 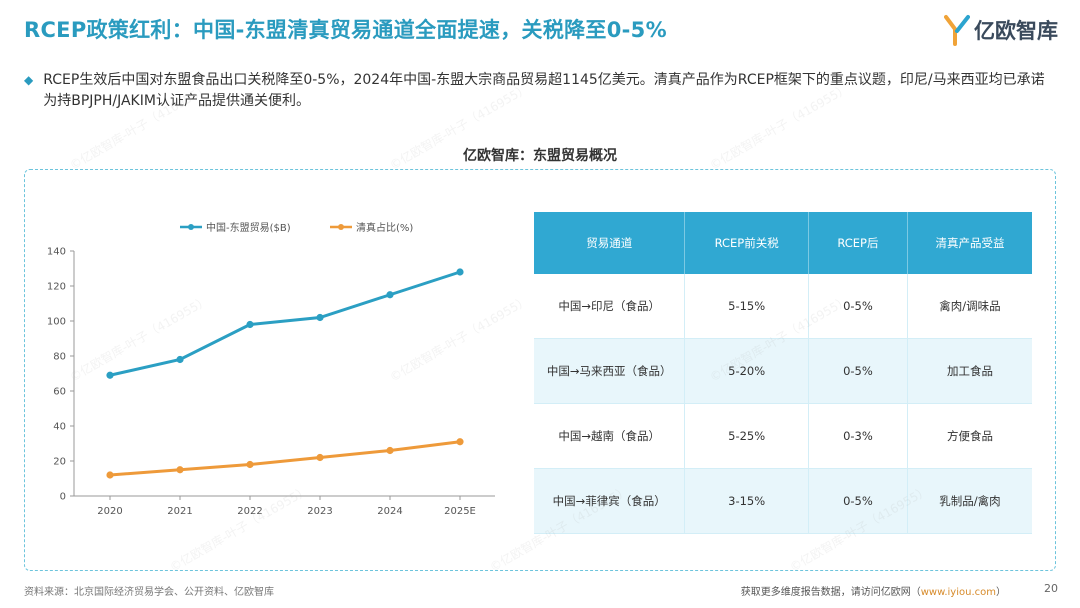 I want to click on table-cell: 乳制品/禽肉, so click(x=969, y=501).